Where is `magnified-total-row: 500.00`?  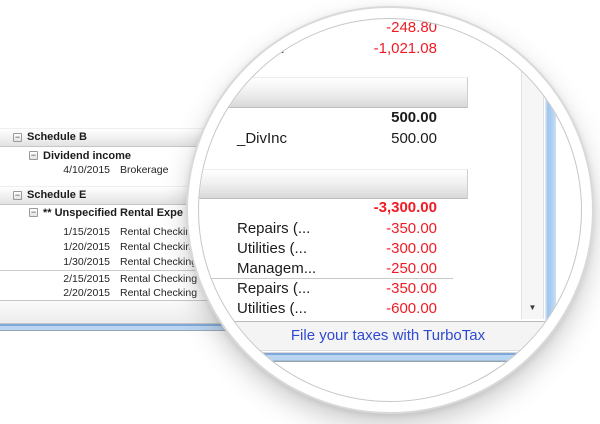 magnified-total-row: 500.00 is located at coordinates (330, 119).